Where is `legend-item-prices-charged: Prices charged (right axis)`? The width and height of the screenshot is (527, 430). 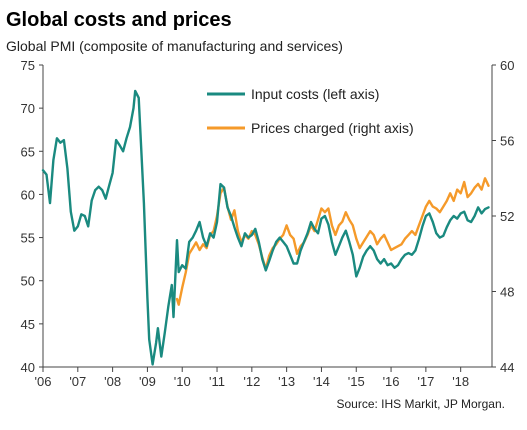 legend-item-prices-charged: Prices charged (right axis) is located at coordinates (310, 128).